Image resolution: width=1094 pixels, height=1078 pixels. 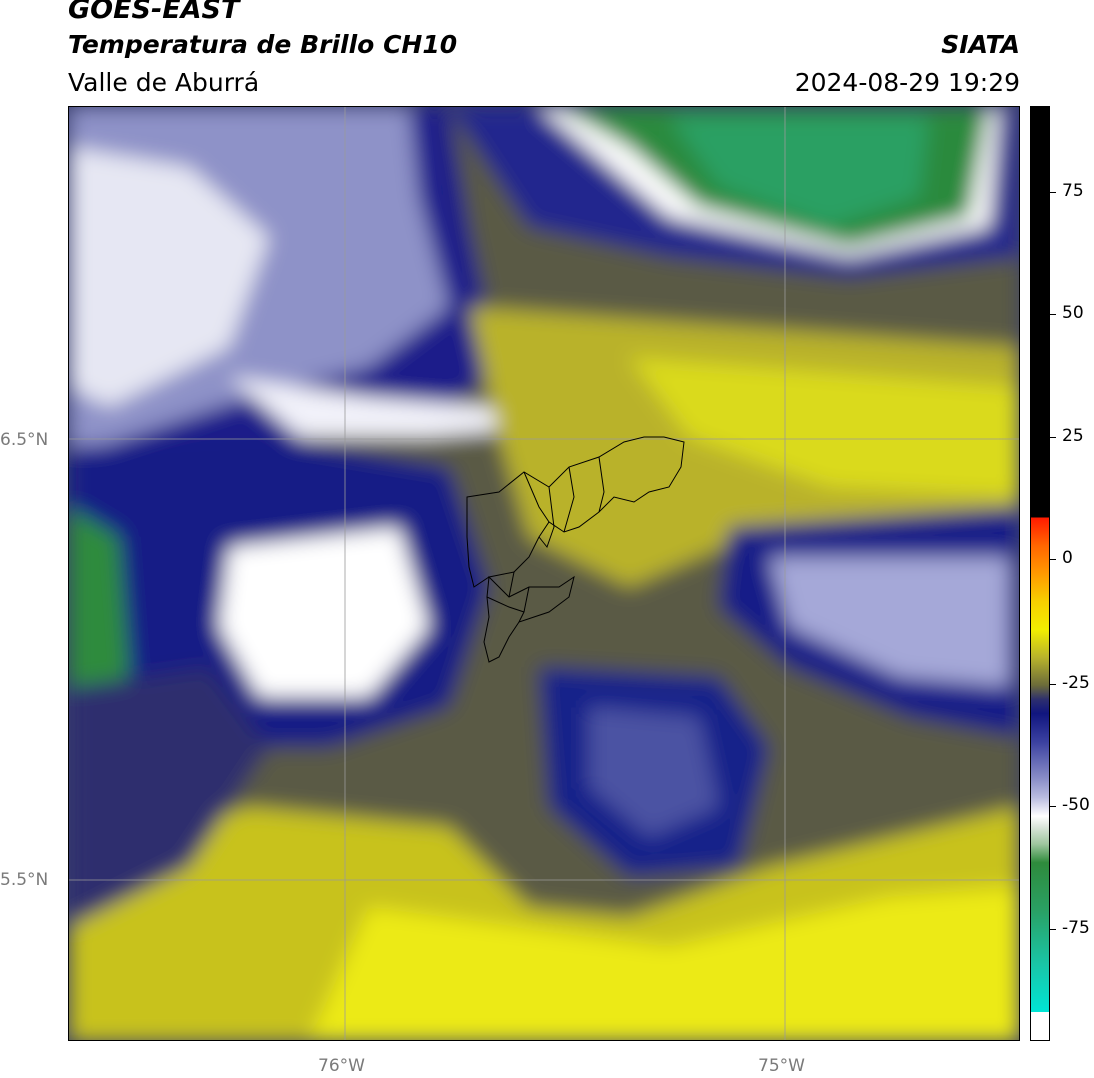 What do you see at coordinates (1067, 558) in the screenshot?
I see `colorbar-label-0: 0` at bounding box center [1067, 558].